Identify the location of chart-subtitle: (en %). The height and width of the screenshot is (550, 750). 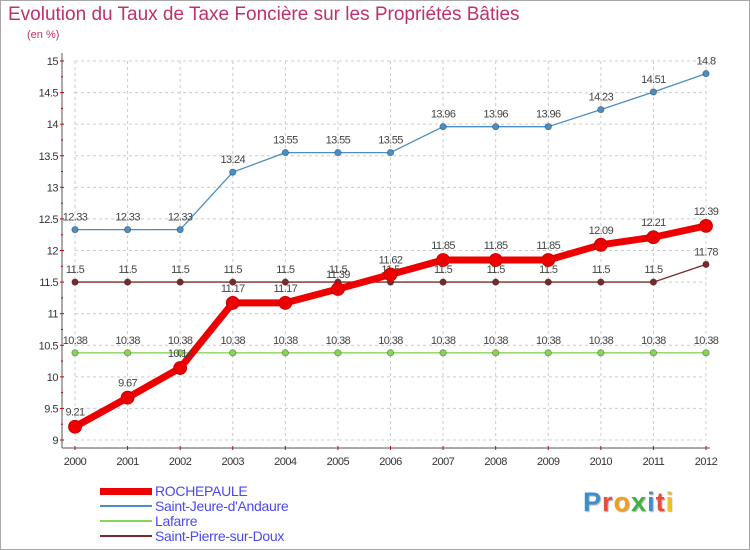
(43, 35).